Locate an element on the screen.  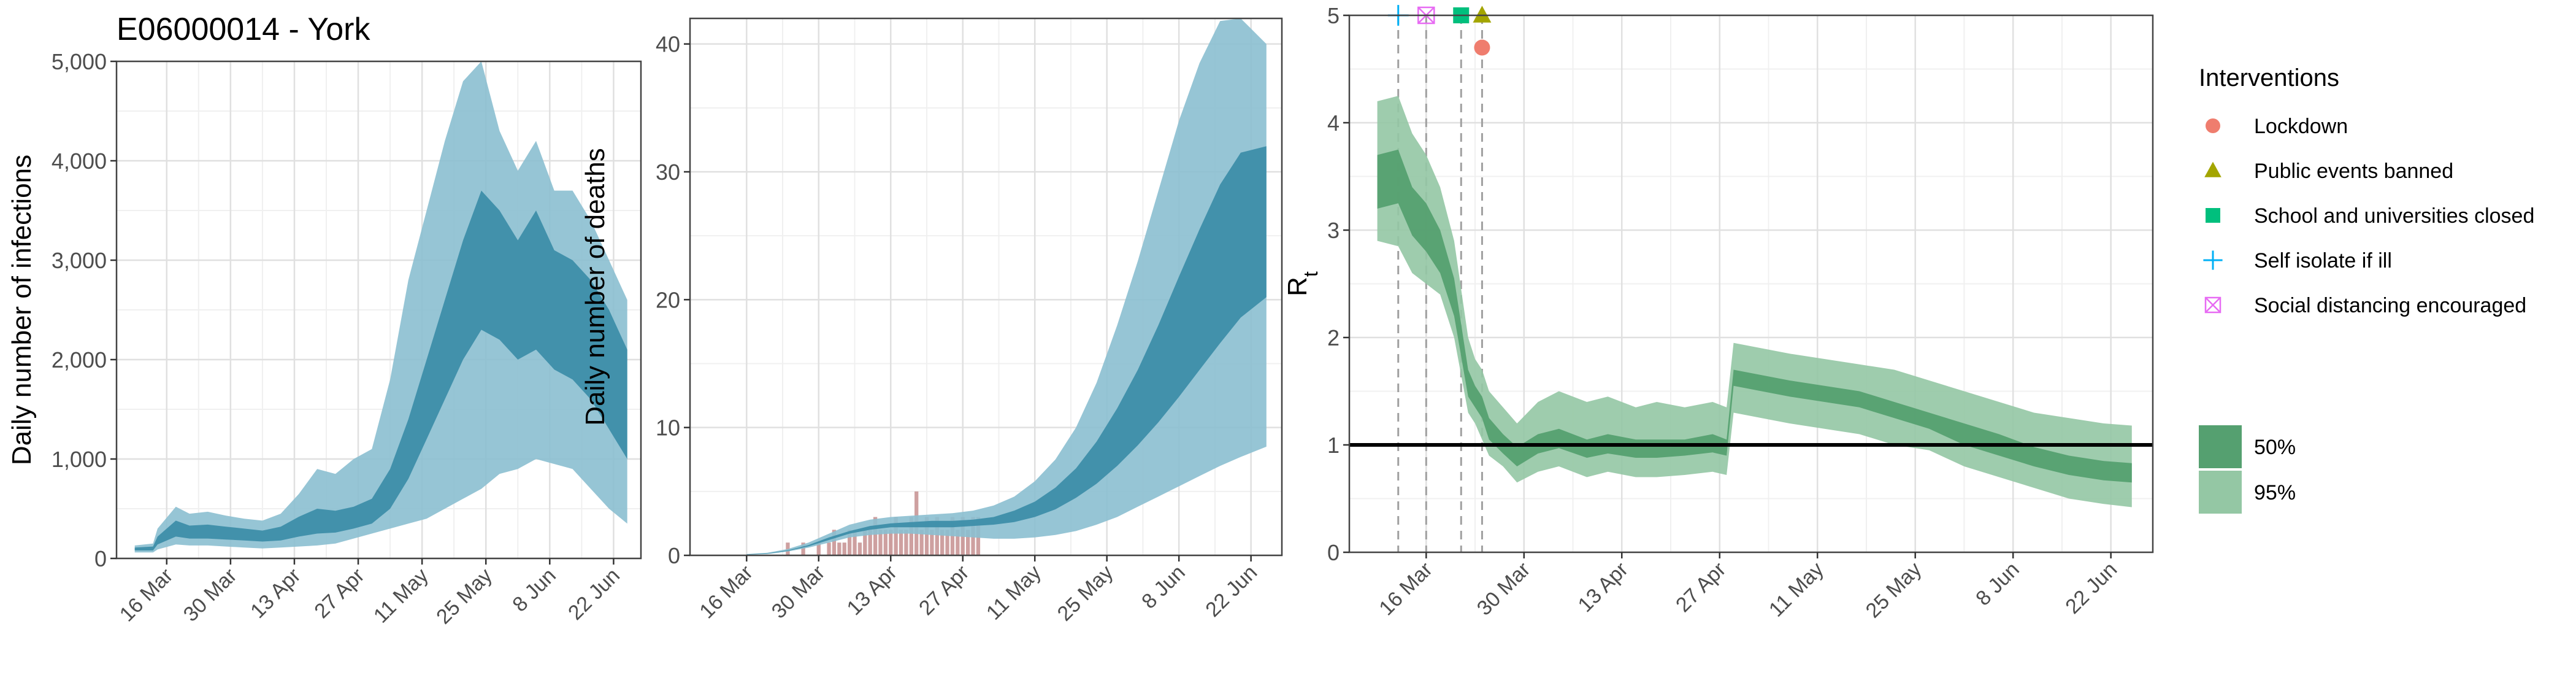
legend-label: School and universities closed is located at coordinates (2394, 216).